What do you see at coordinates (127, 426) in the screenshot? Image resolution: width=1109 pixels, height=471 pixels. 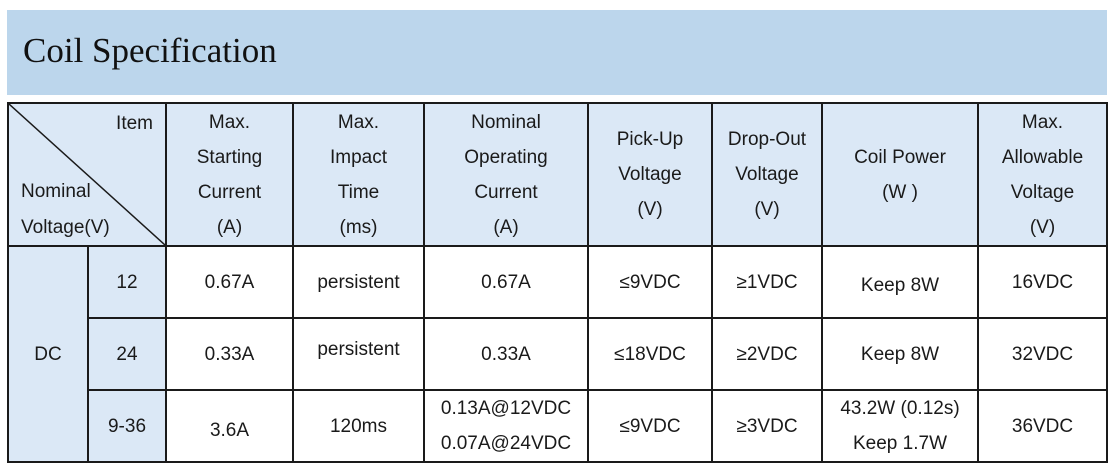 I see `row-nominal-voltage: 9-36` at bounding box center [127, 426].